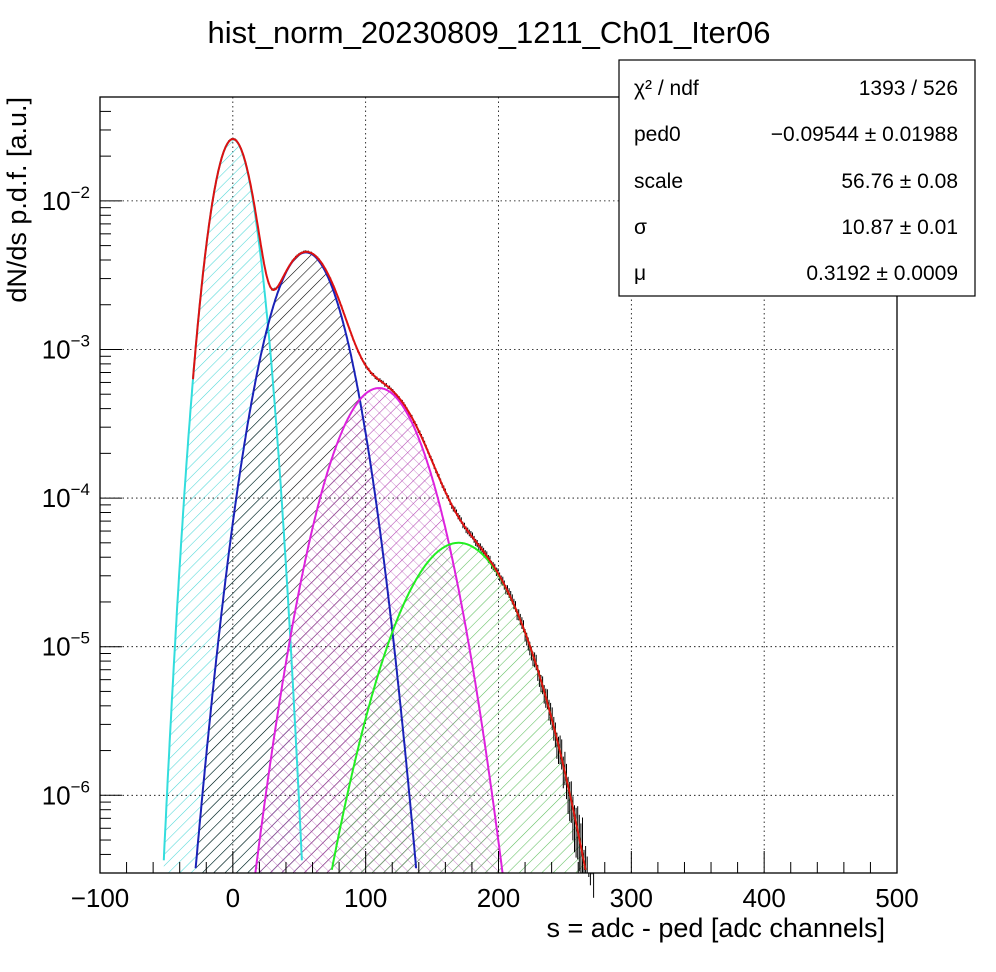 The width and height of the screenshot is (996, 972). Describe the element at coordinates (899, 227) in the screenshot. I see `stats-value: 10.87 ± 0.01` at that location.